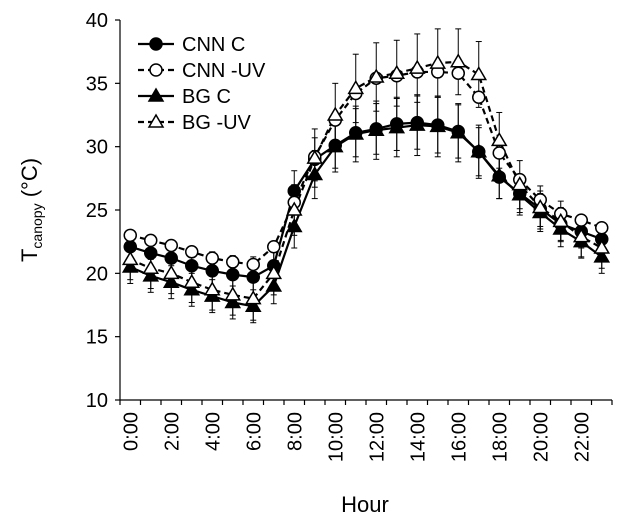 The image size is (621, 518). I want to click on y-axis-title: Tcanopy (°C), so click(31, 210).